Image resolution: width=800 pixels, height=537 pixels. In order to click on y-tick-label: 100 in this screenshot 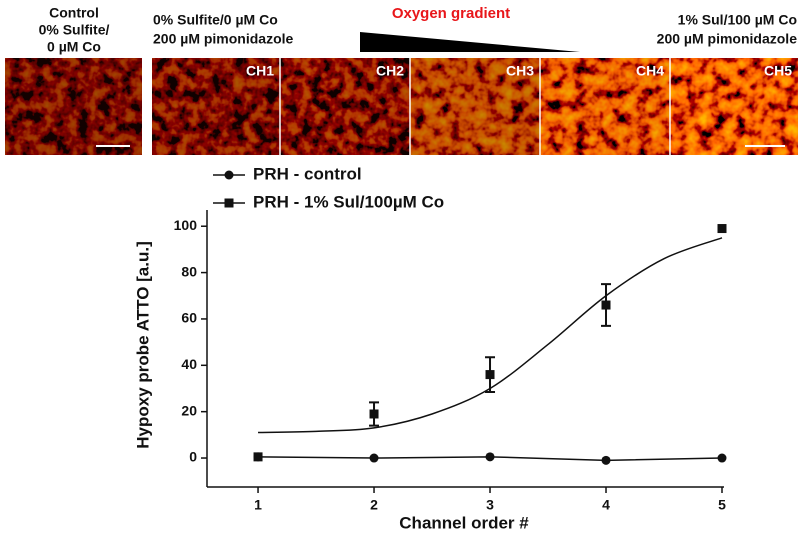, I will do `click(186, 225)`.